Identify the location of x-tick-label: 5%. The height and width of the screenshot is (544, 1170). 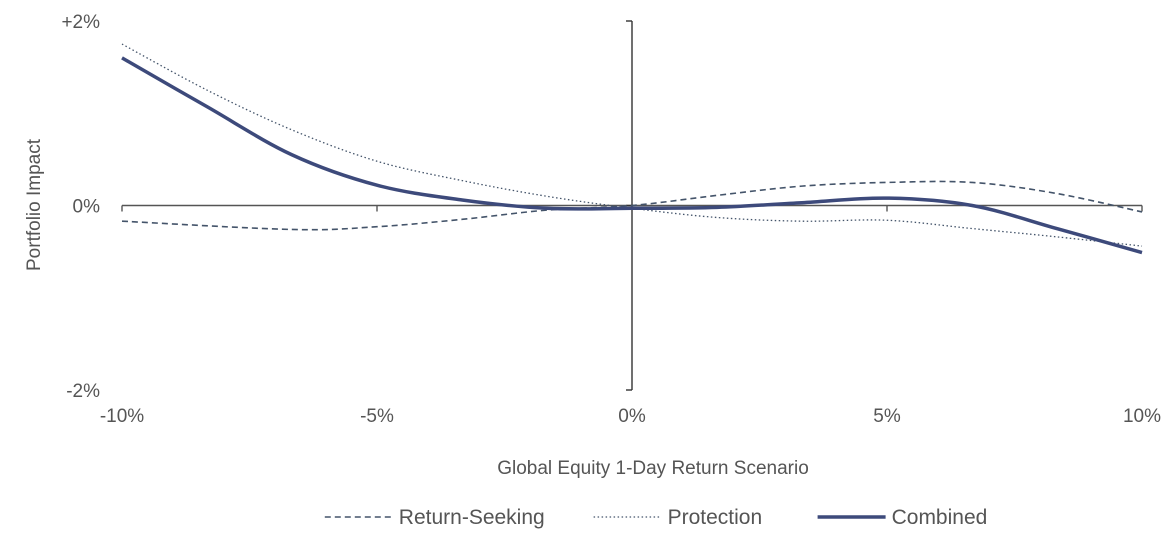
(887, 416).